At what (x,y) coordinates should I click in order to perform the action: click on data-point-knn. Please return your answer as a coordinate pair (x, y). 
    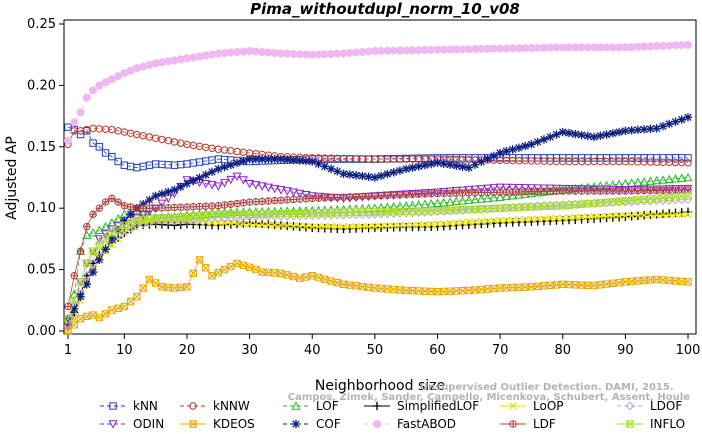
    Looking at the image, I should click on (688, 158).